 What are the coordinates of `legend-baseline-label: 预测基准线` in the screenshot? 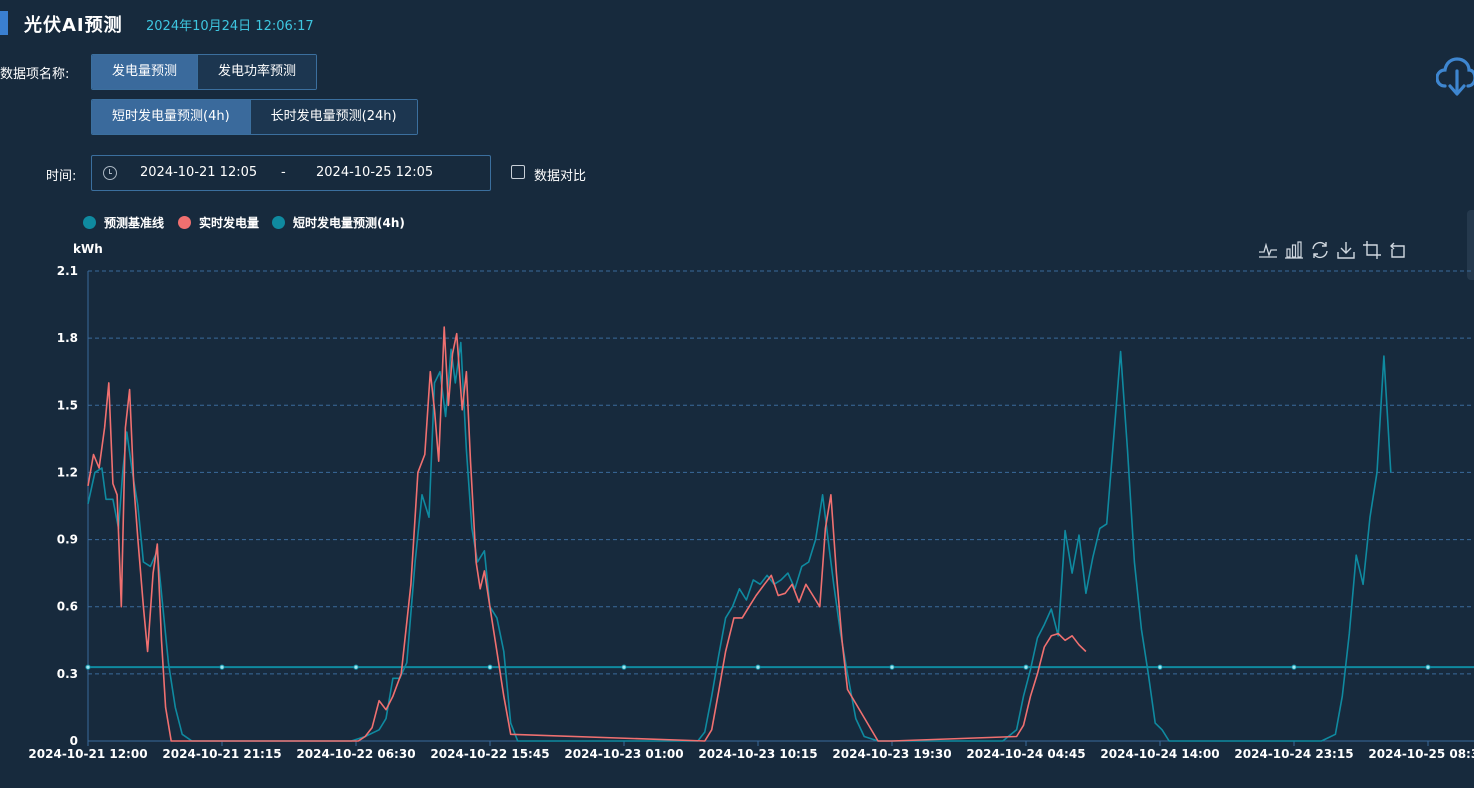 It's located at (134, 223).